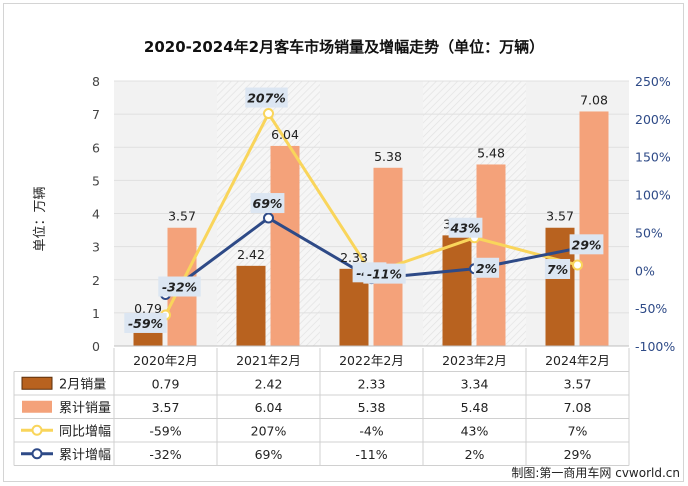 The width and height of the screenshot is (688, 486). What do you see at coordinates (96, 214) in the screenshot?
I see `y-tick-label: 4` at bounding box center [96, 214].